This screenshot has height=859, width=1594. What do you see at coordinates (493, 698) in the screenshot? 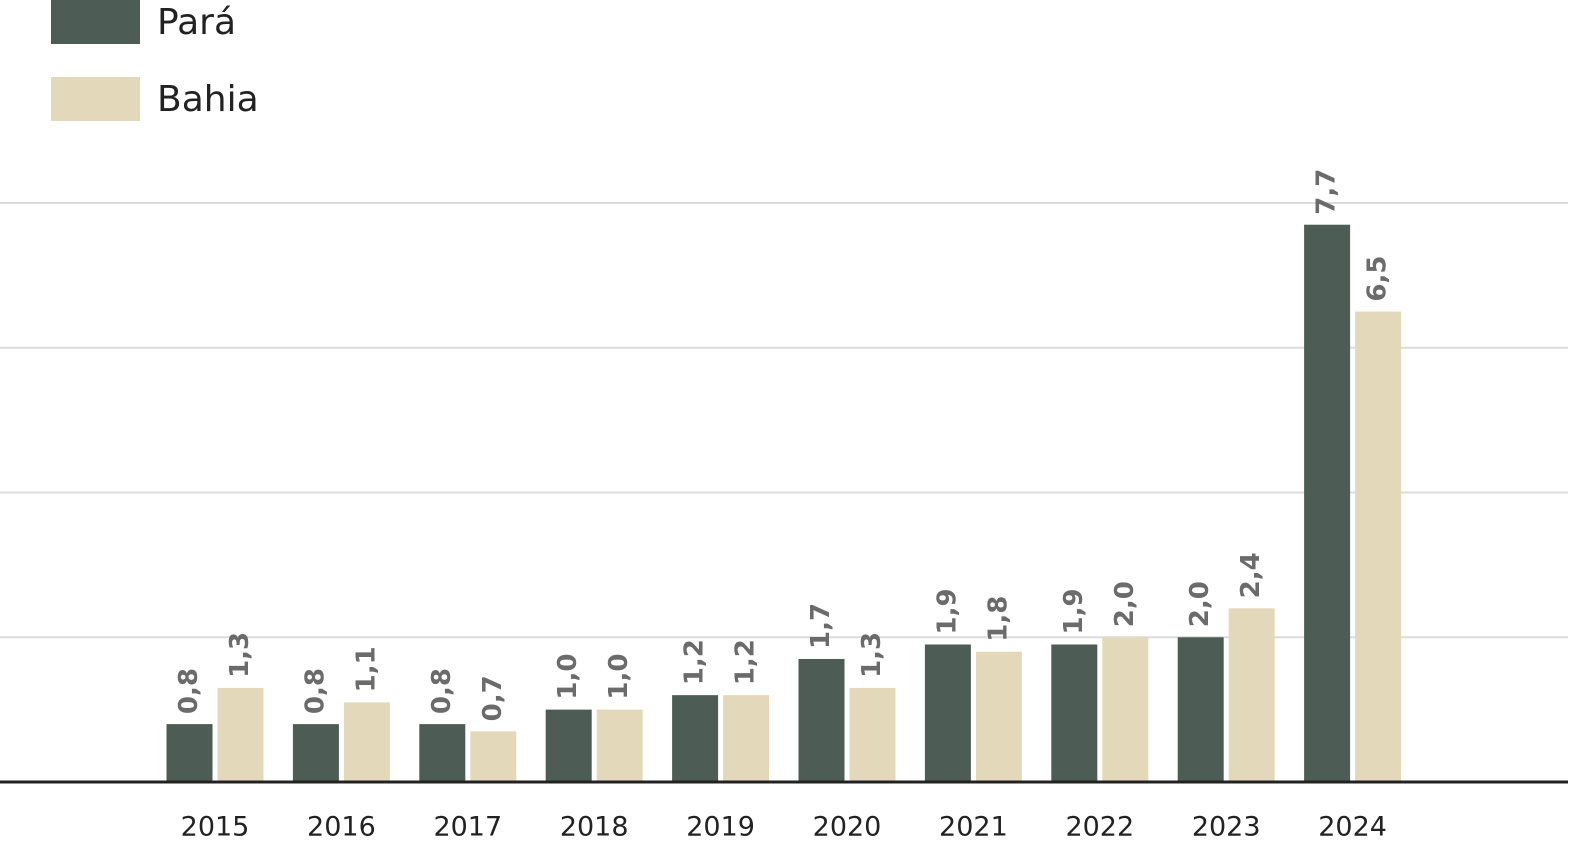
I see `value-label: 0,7` at bounding box center [493, 698].